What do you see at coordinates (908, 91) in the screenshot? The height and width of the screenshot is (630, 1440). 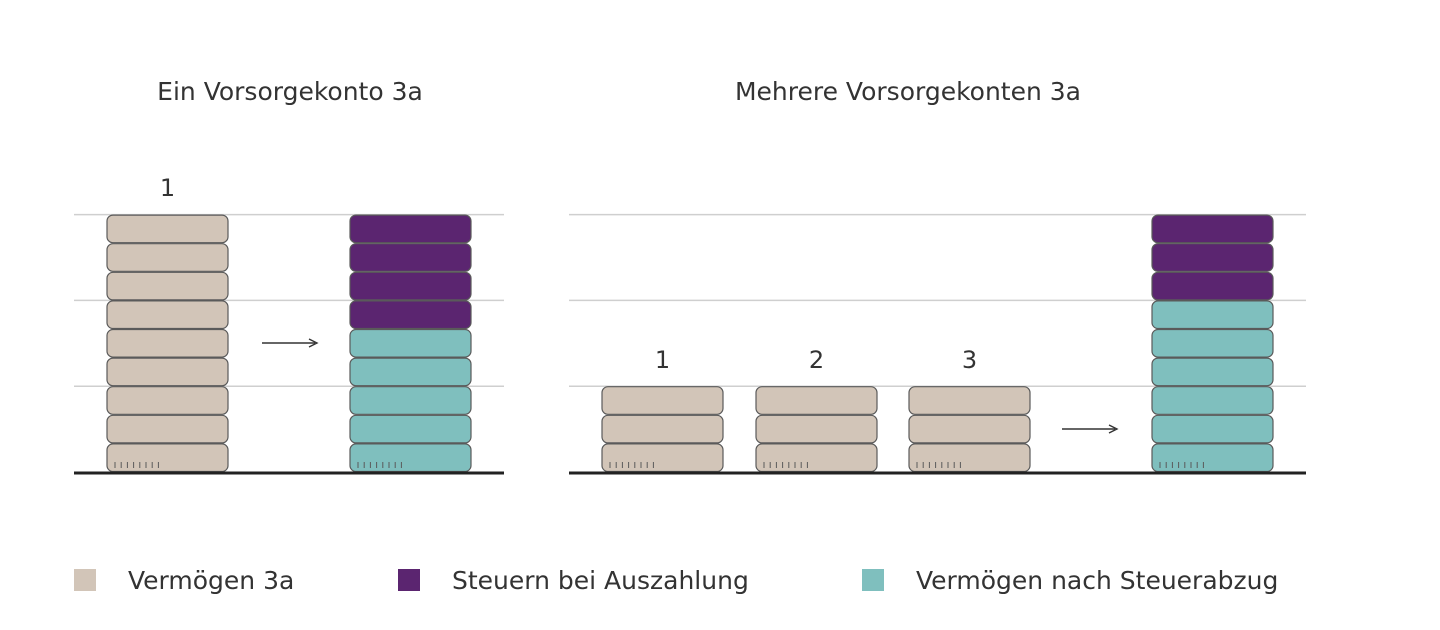 I see `panel-title-multiple-accounts: Mehrere Vorsorgekonten 3a` at bounding box center [908, 91].